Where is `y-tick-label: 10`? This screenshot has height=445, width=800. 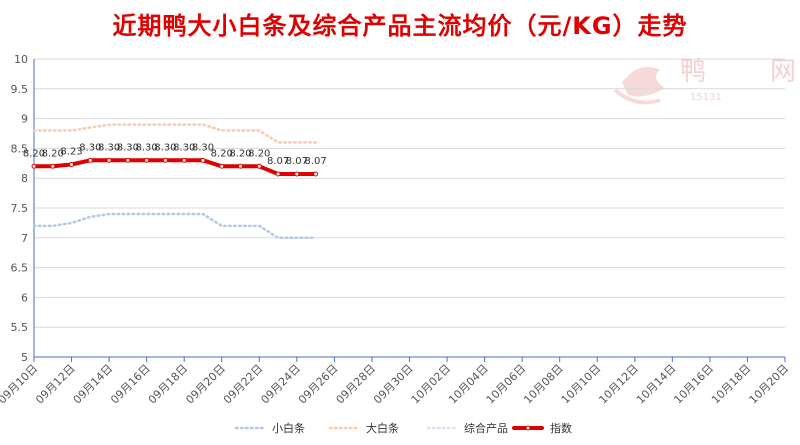
y-tick-label: 10 is located at coordinates (21, 59).